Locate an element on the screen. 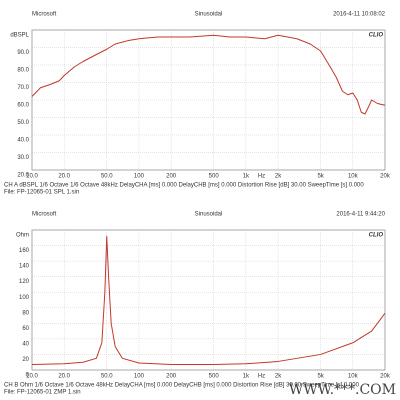 The width and height of the screenshot is (400, 400). y-tick-label: 0 is located at coordinates (28, 376).